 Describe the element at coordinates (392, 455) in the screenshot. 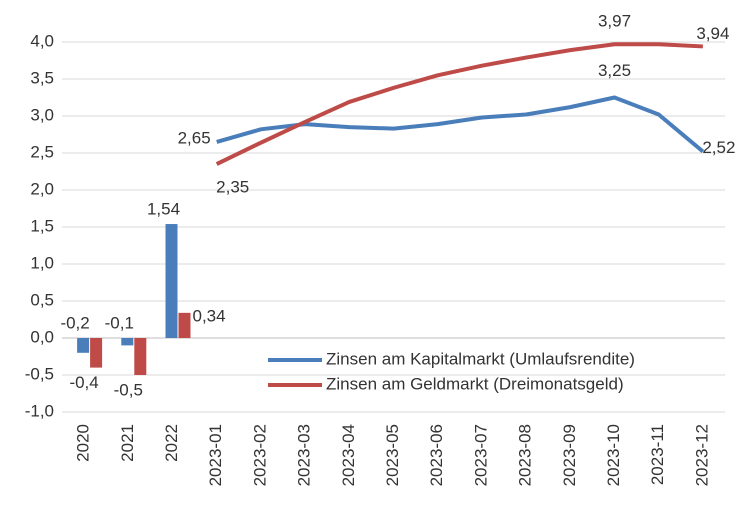

I see `x-tick-label: 2023-05` at that location.